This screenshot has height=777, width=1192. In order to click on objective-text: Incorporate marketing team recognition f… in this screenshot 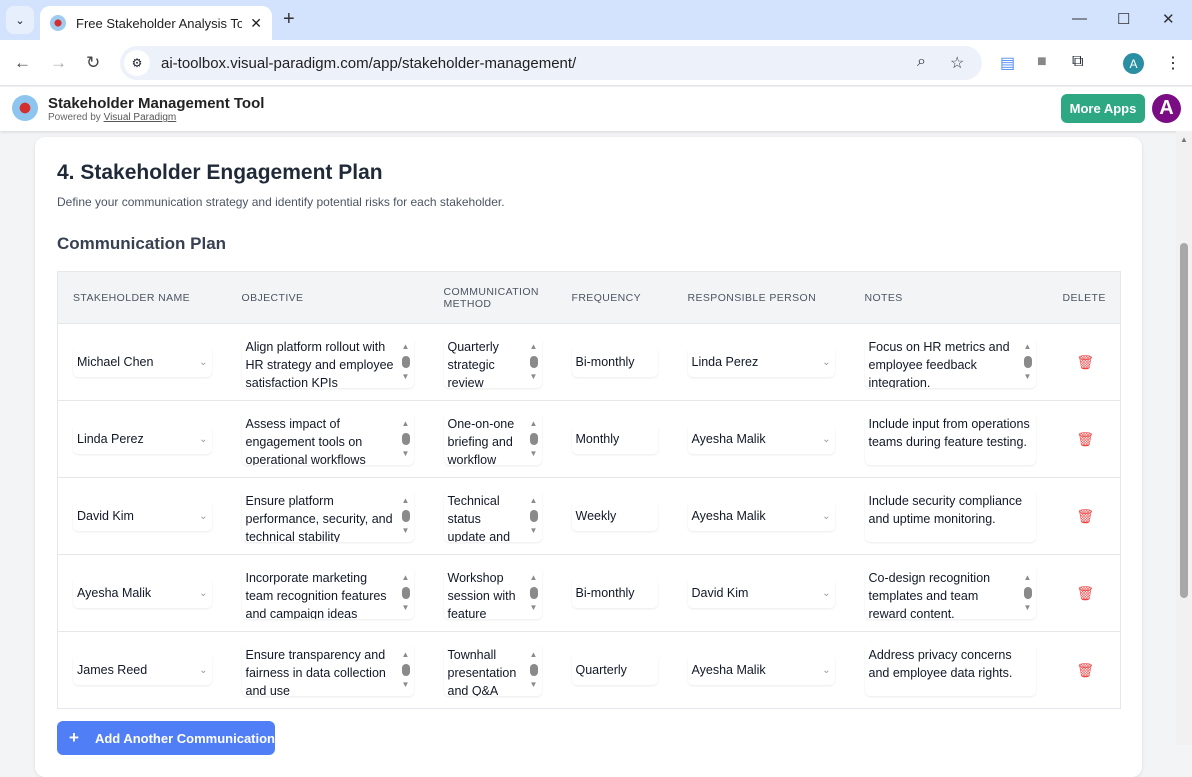, I will do `click(316, 595)`.